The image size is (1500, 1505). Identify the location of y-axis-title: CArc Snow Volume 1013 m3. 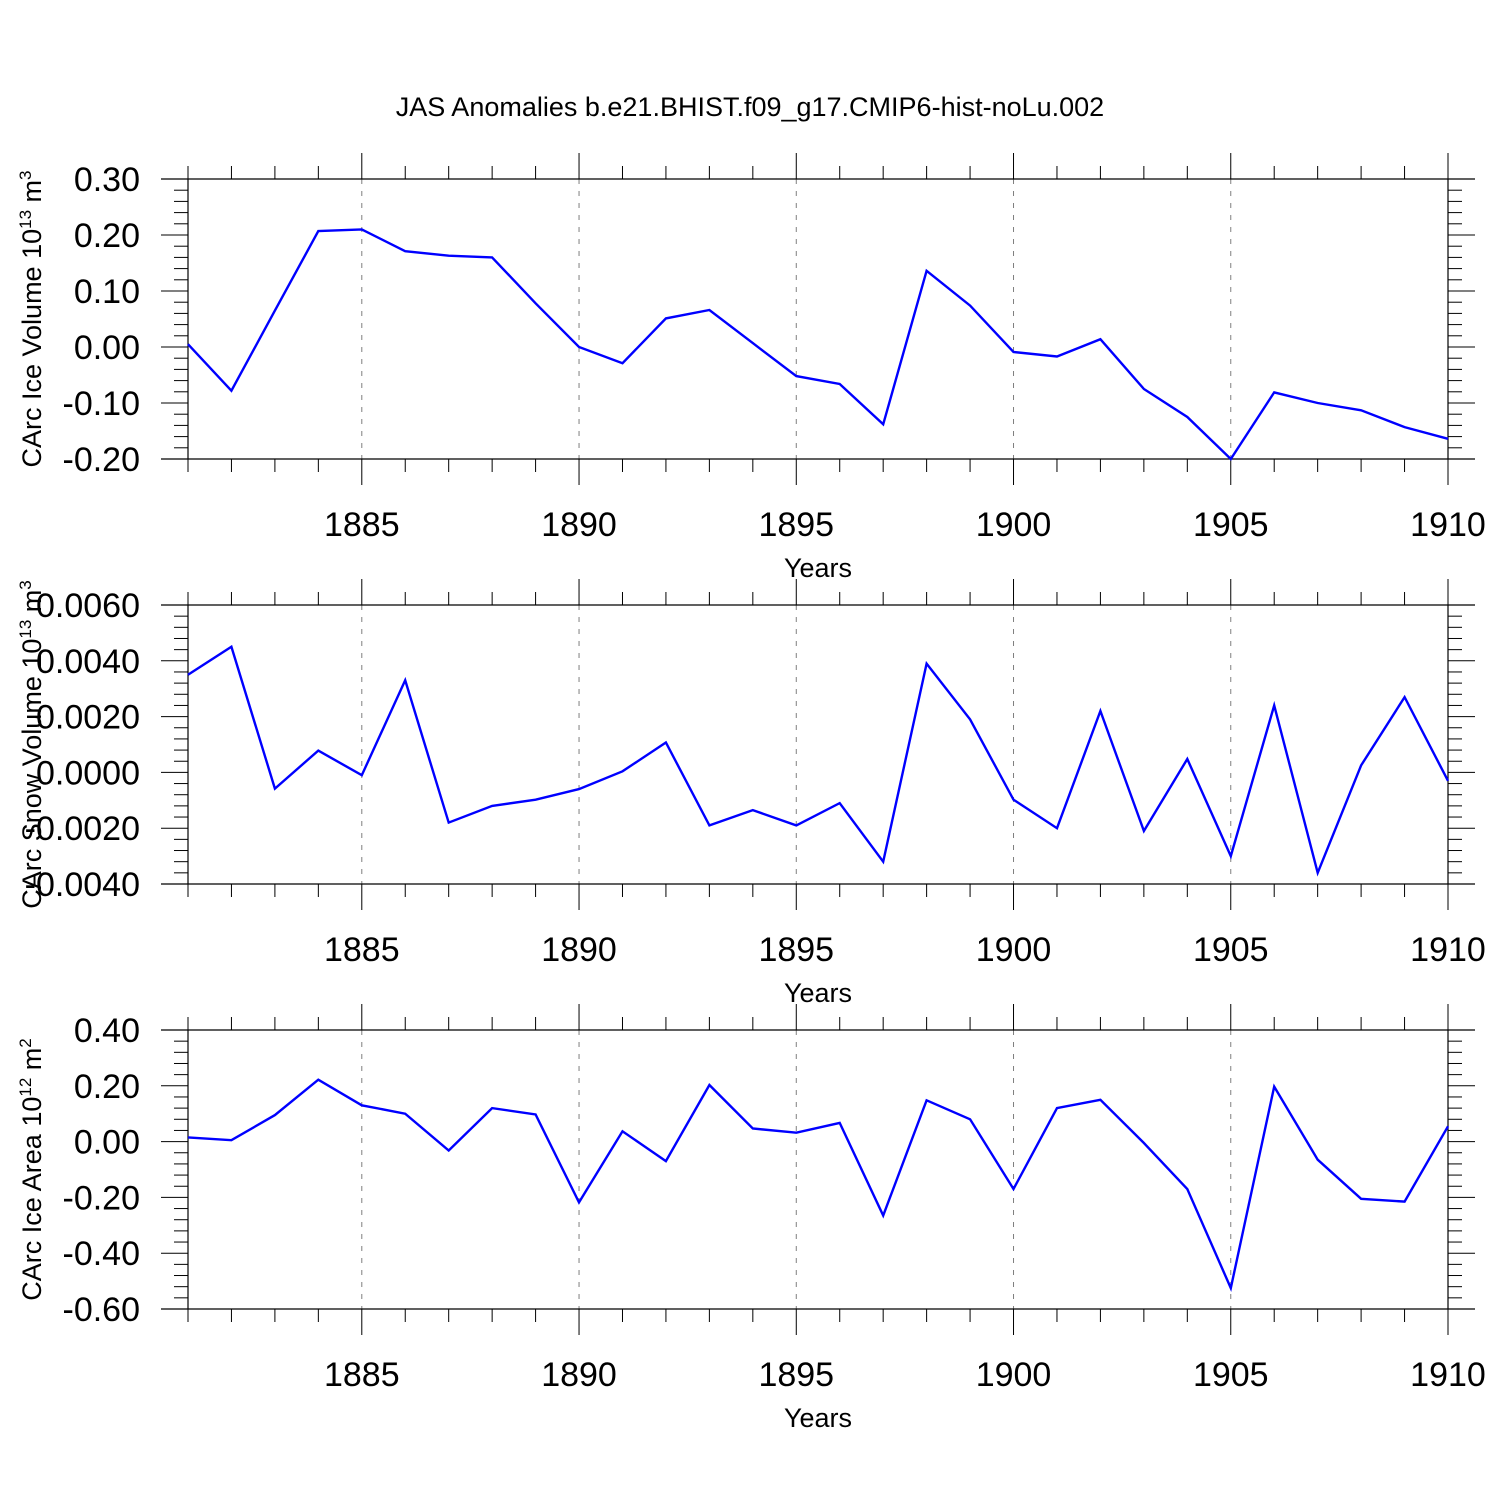
(31, 744).